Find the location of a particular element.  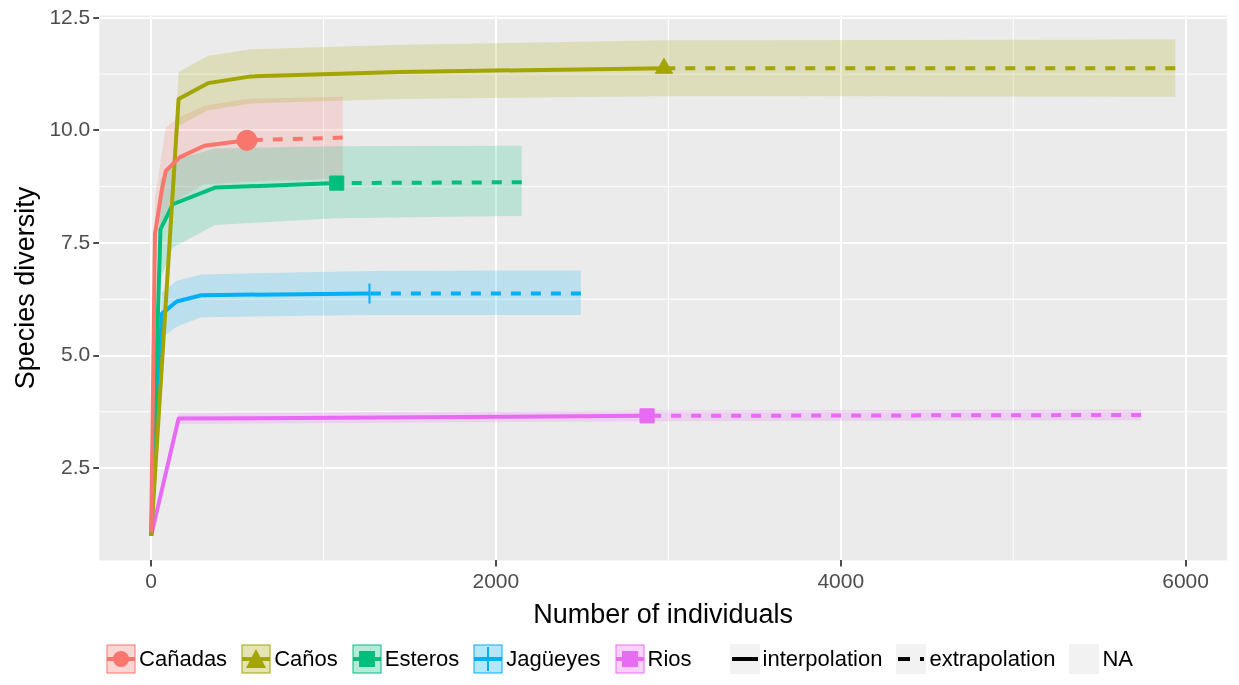

legend-label: Esteros is located at coordinates (422, 659).